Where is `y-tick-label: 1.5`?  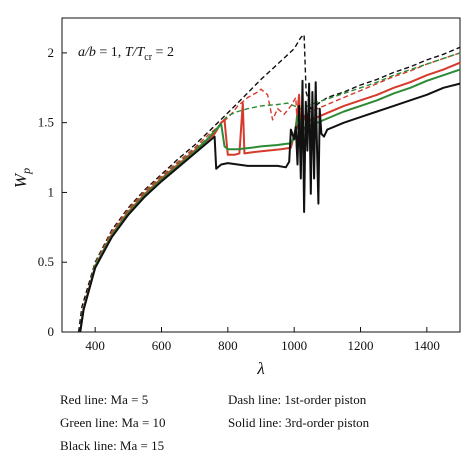 y-tick-label: 1.5 is located at coordinates (46, 122).